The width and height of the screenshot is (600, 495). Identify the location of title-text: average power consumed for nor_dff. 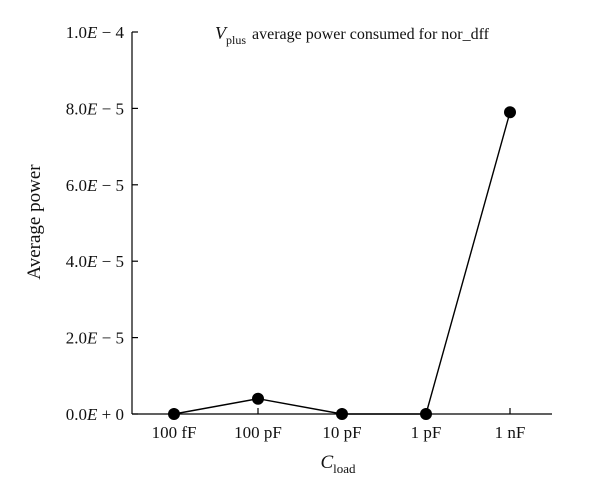
(371, 34).